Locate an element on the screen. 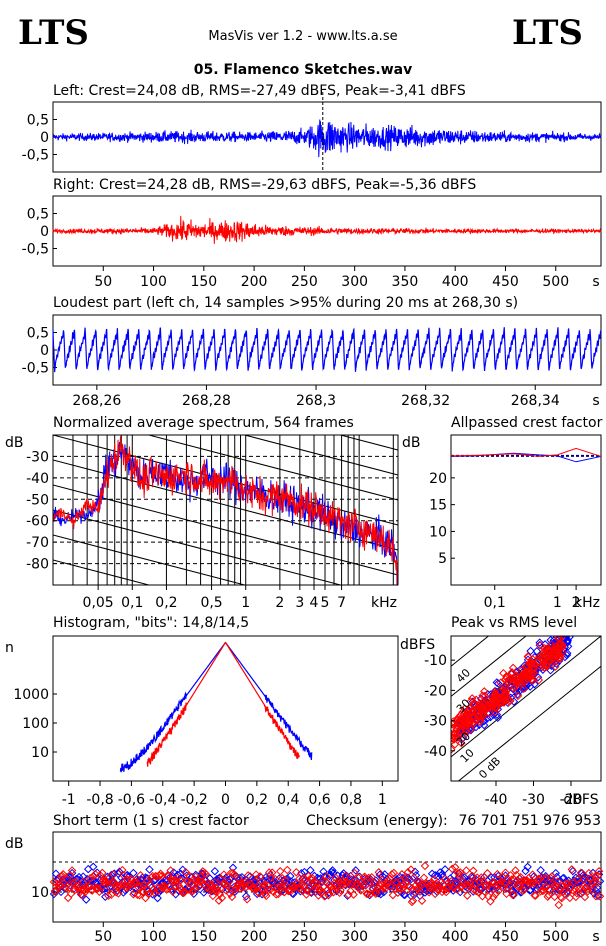 This screenshot has height=946, width=606. spec-xtick-label: 0,5 is located at coordinates (211, 603).